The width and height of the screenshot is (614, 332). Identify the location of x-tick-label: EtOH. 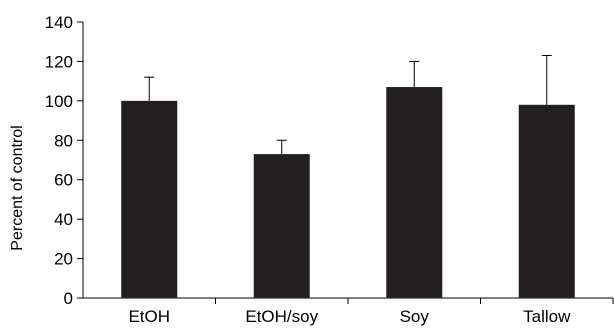
(149, 316).